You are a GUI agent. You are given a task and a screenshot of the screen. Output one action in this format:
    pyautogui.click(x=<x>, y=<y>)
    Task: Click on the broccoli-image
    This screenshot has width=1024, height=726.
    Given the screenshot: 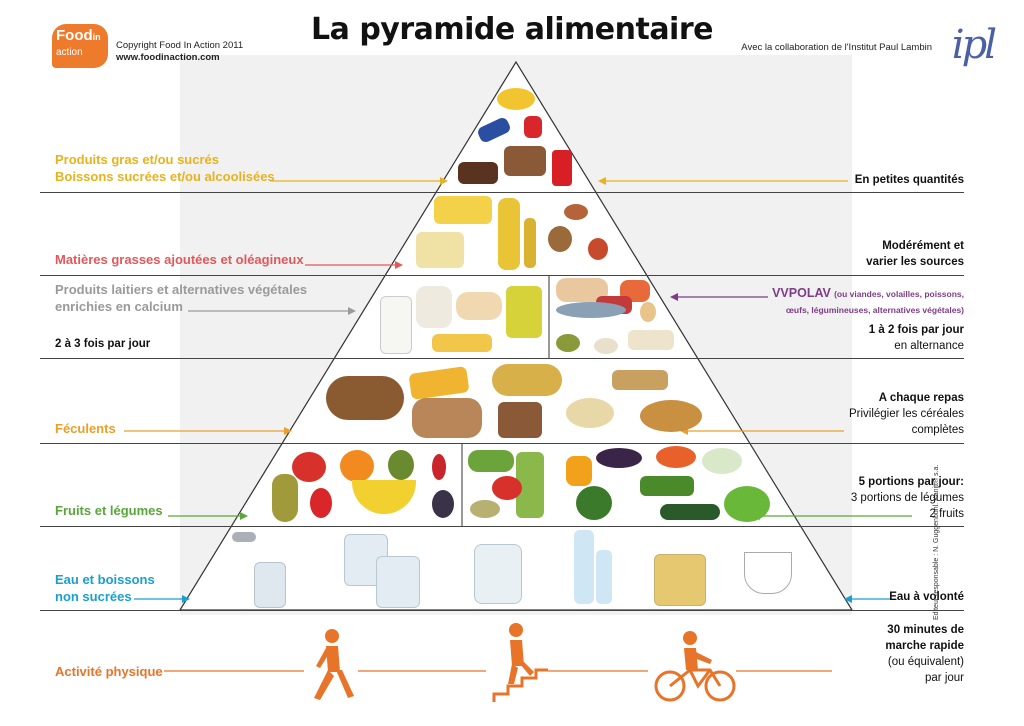 What is the action you would take?
    pyautogui.click(x=594, y=503)
    